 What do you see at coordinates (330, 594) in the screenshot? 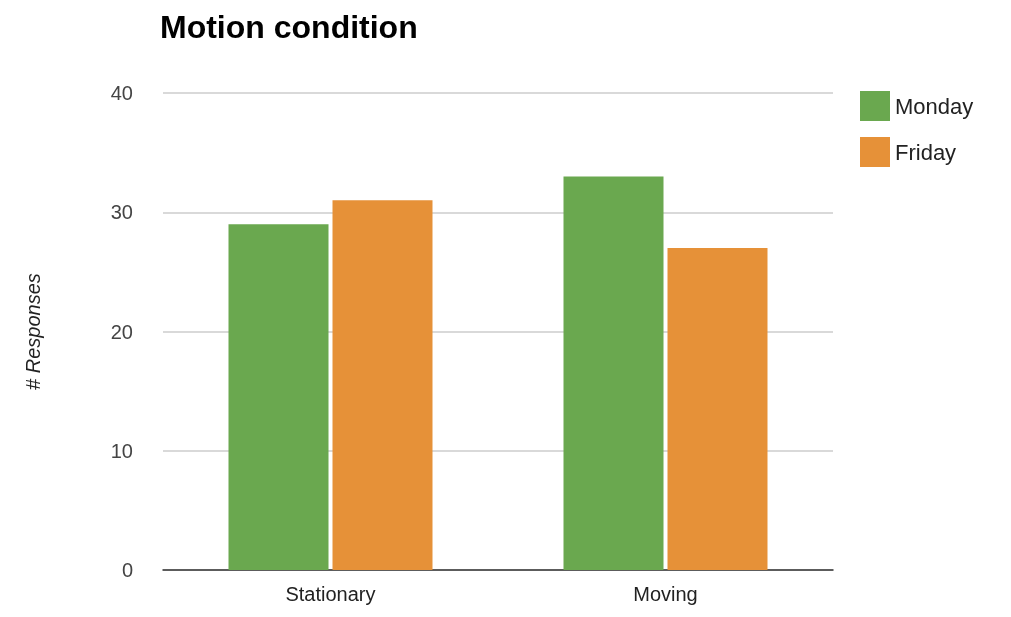
I see `x-tick-label: Stationary` at bounding box center [330, 594].